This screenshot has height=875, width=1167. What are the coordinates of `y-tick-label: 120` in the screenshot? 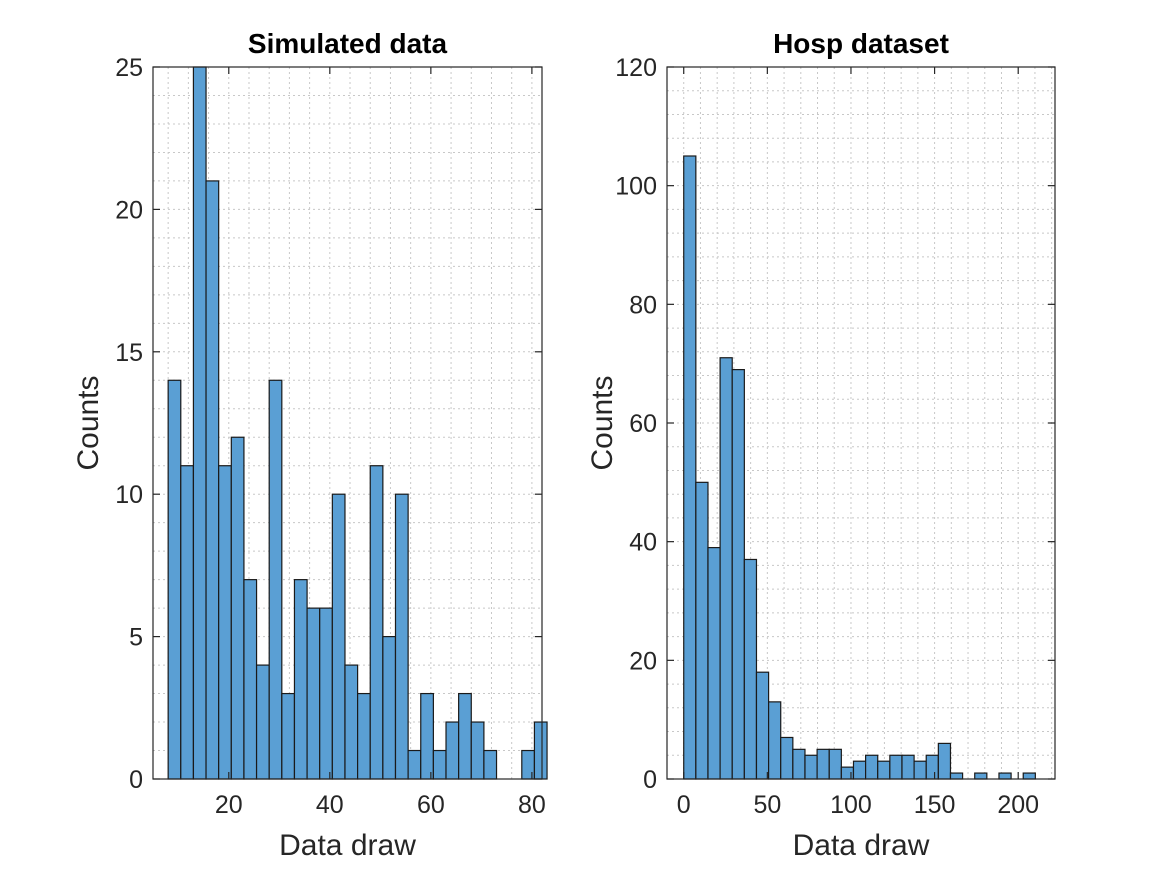 It's located at (636, 68).